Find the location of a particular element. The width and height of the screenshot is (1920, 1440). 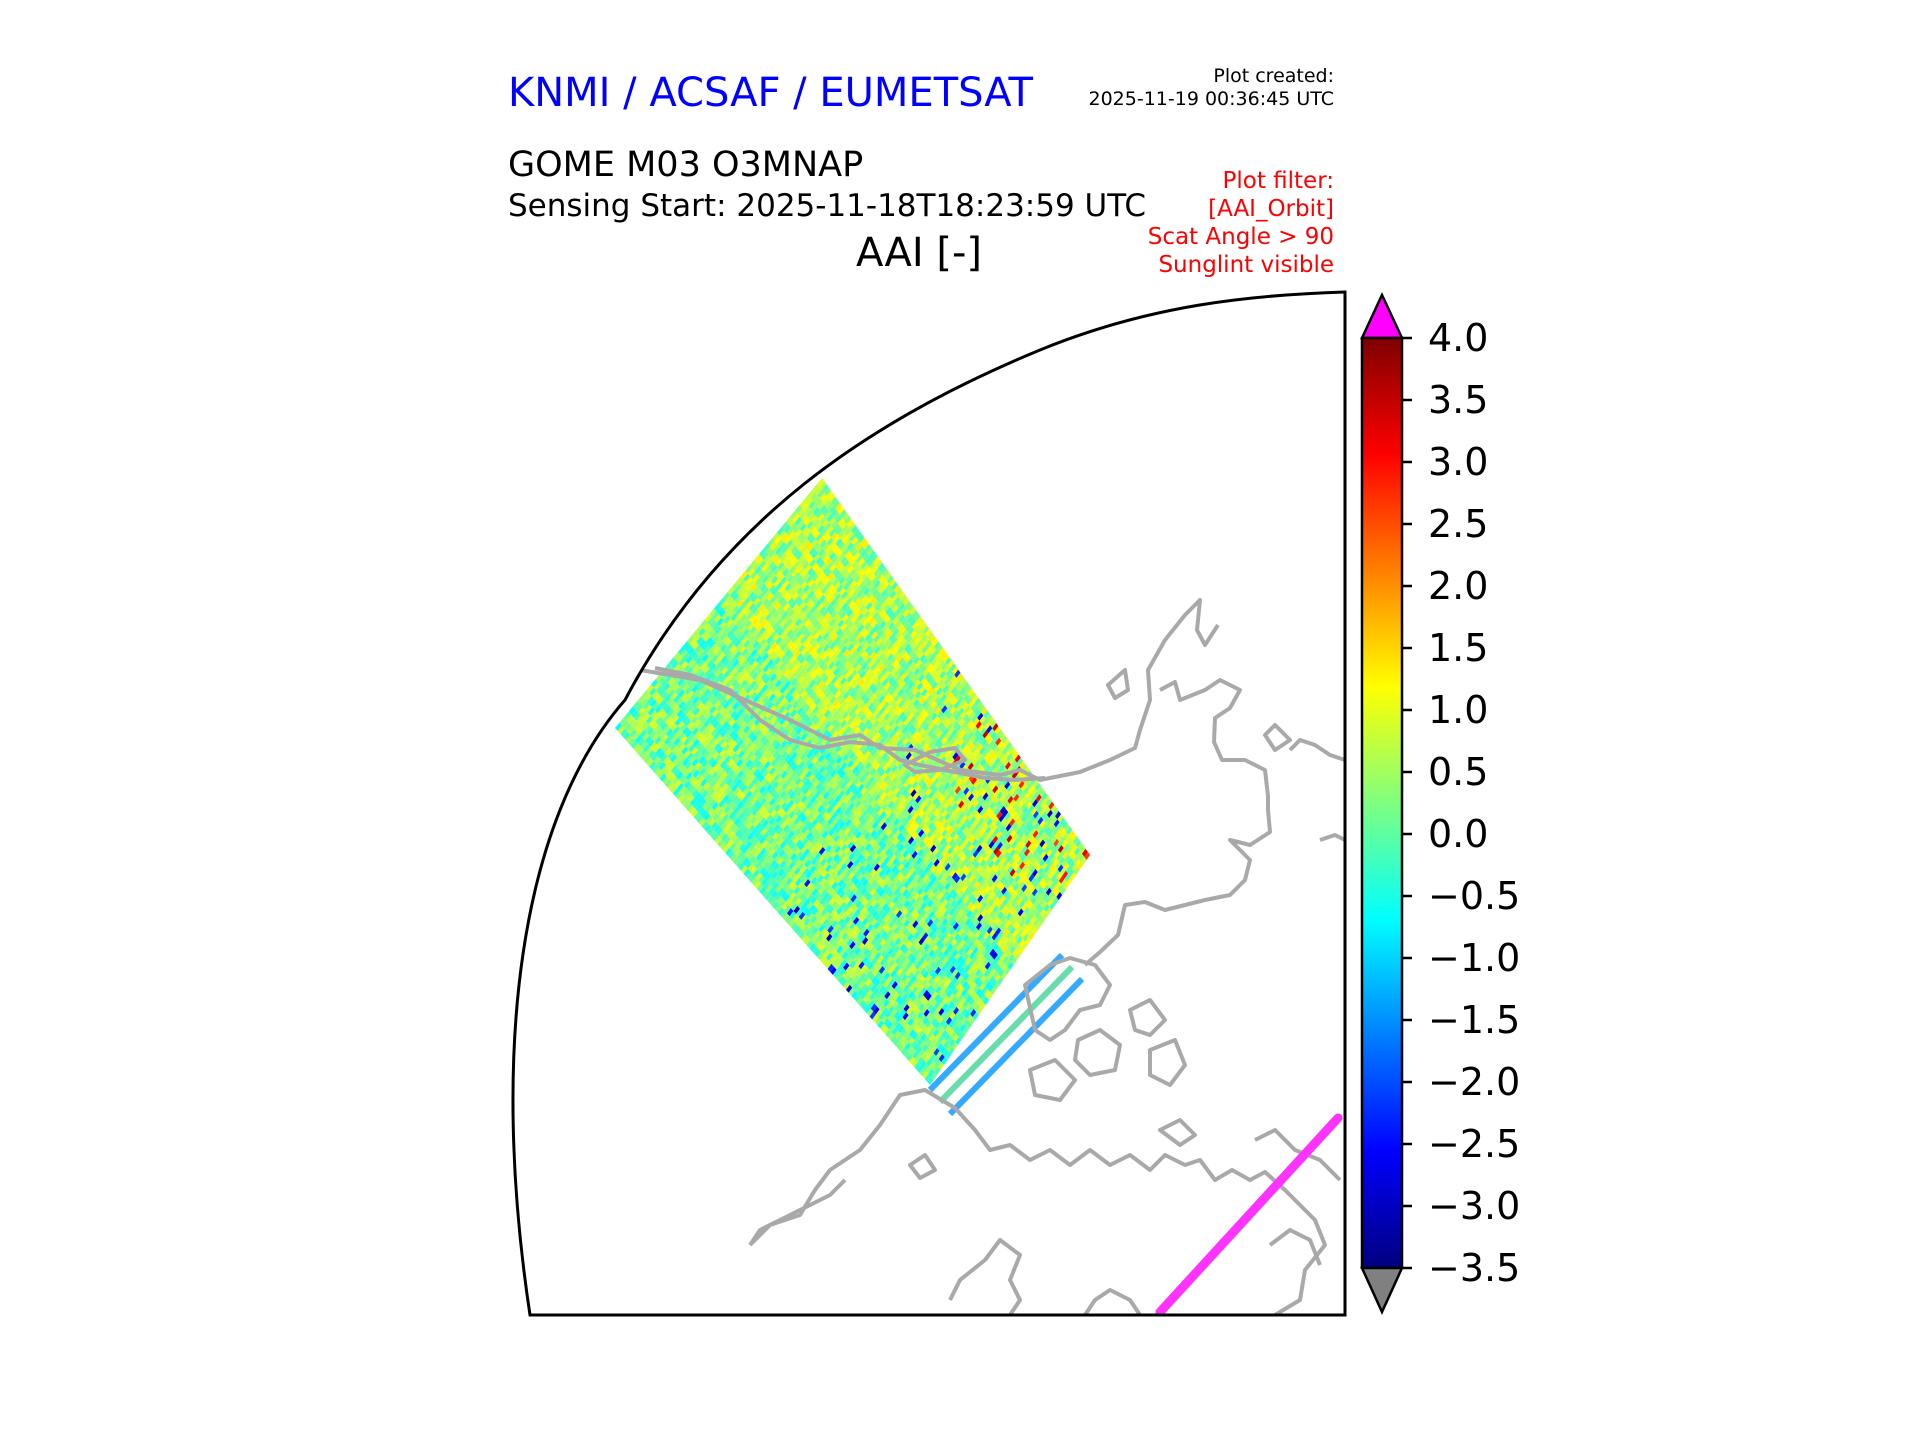

colorbar-under-arrow is located at coordinates (1382, 1291).